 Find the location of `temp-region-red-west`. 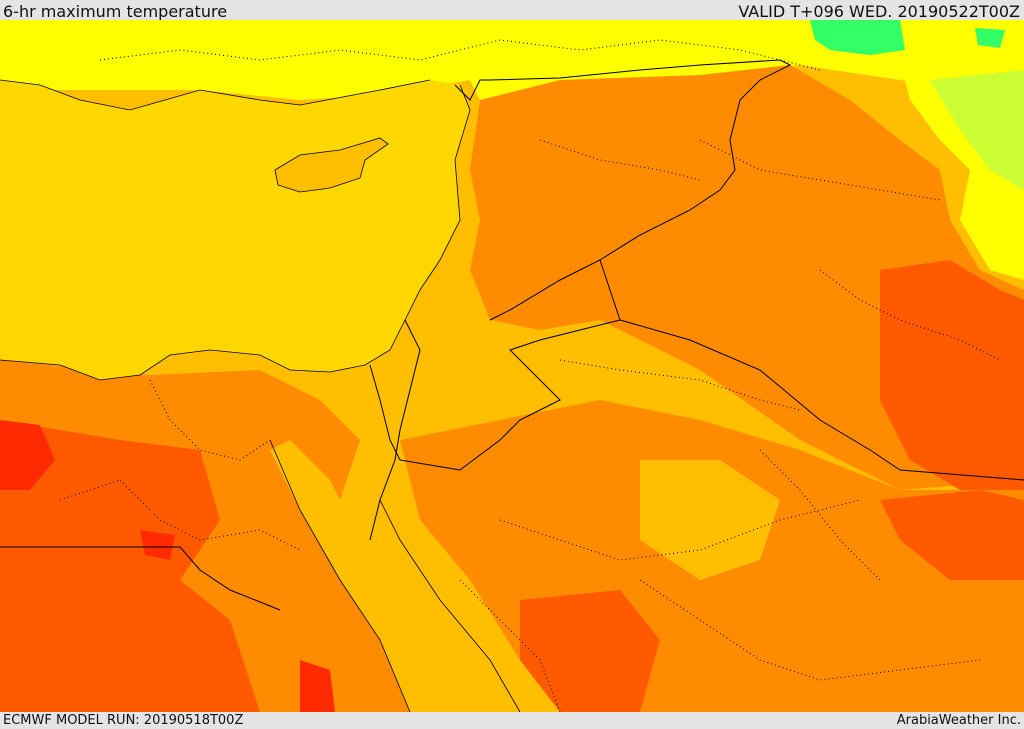

temp-region-red-west is located at coordinates (27, 455).